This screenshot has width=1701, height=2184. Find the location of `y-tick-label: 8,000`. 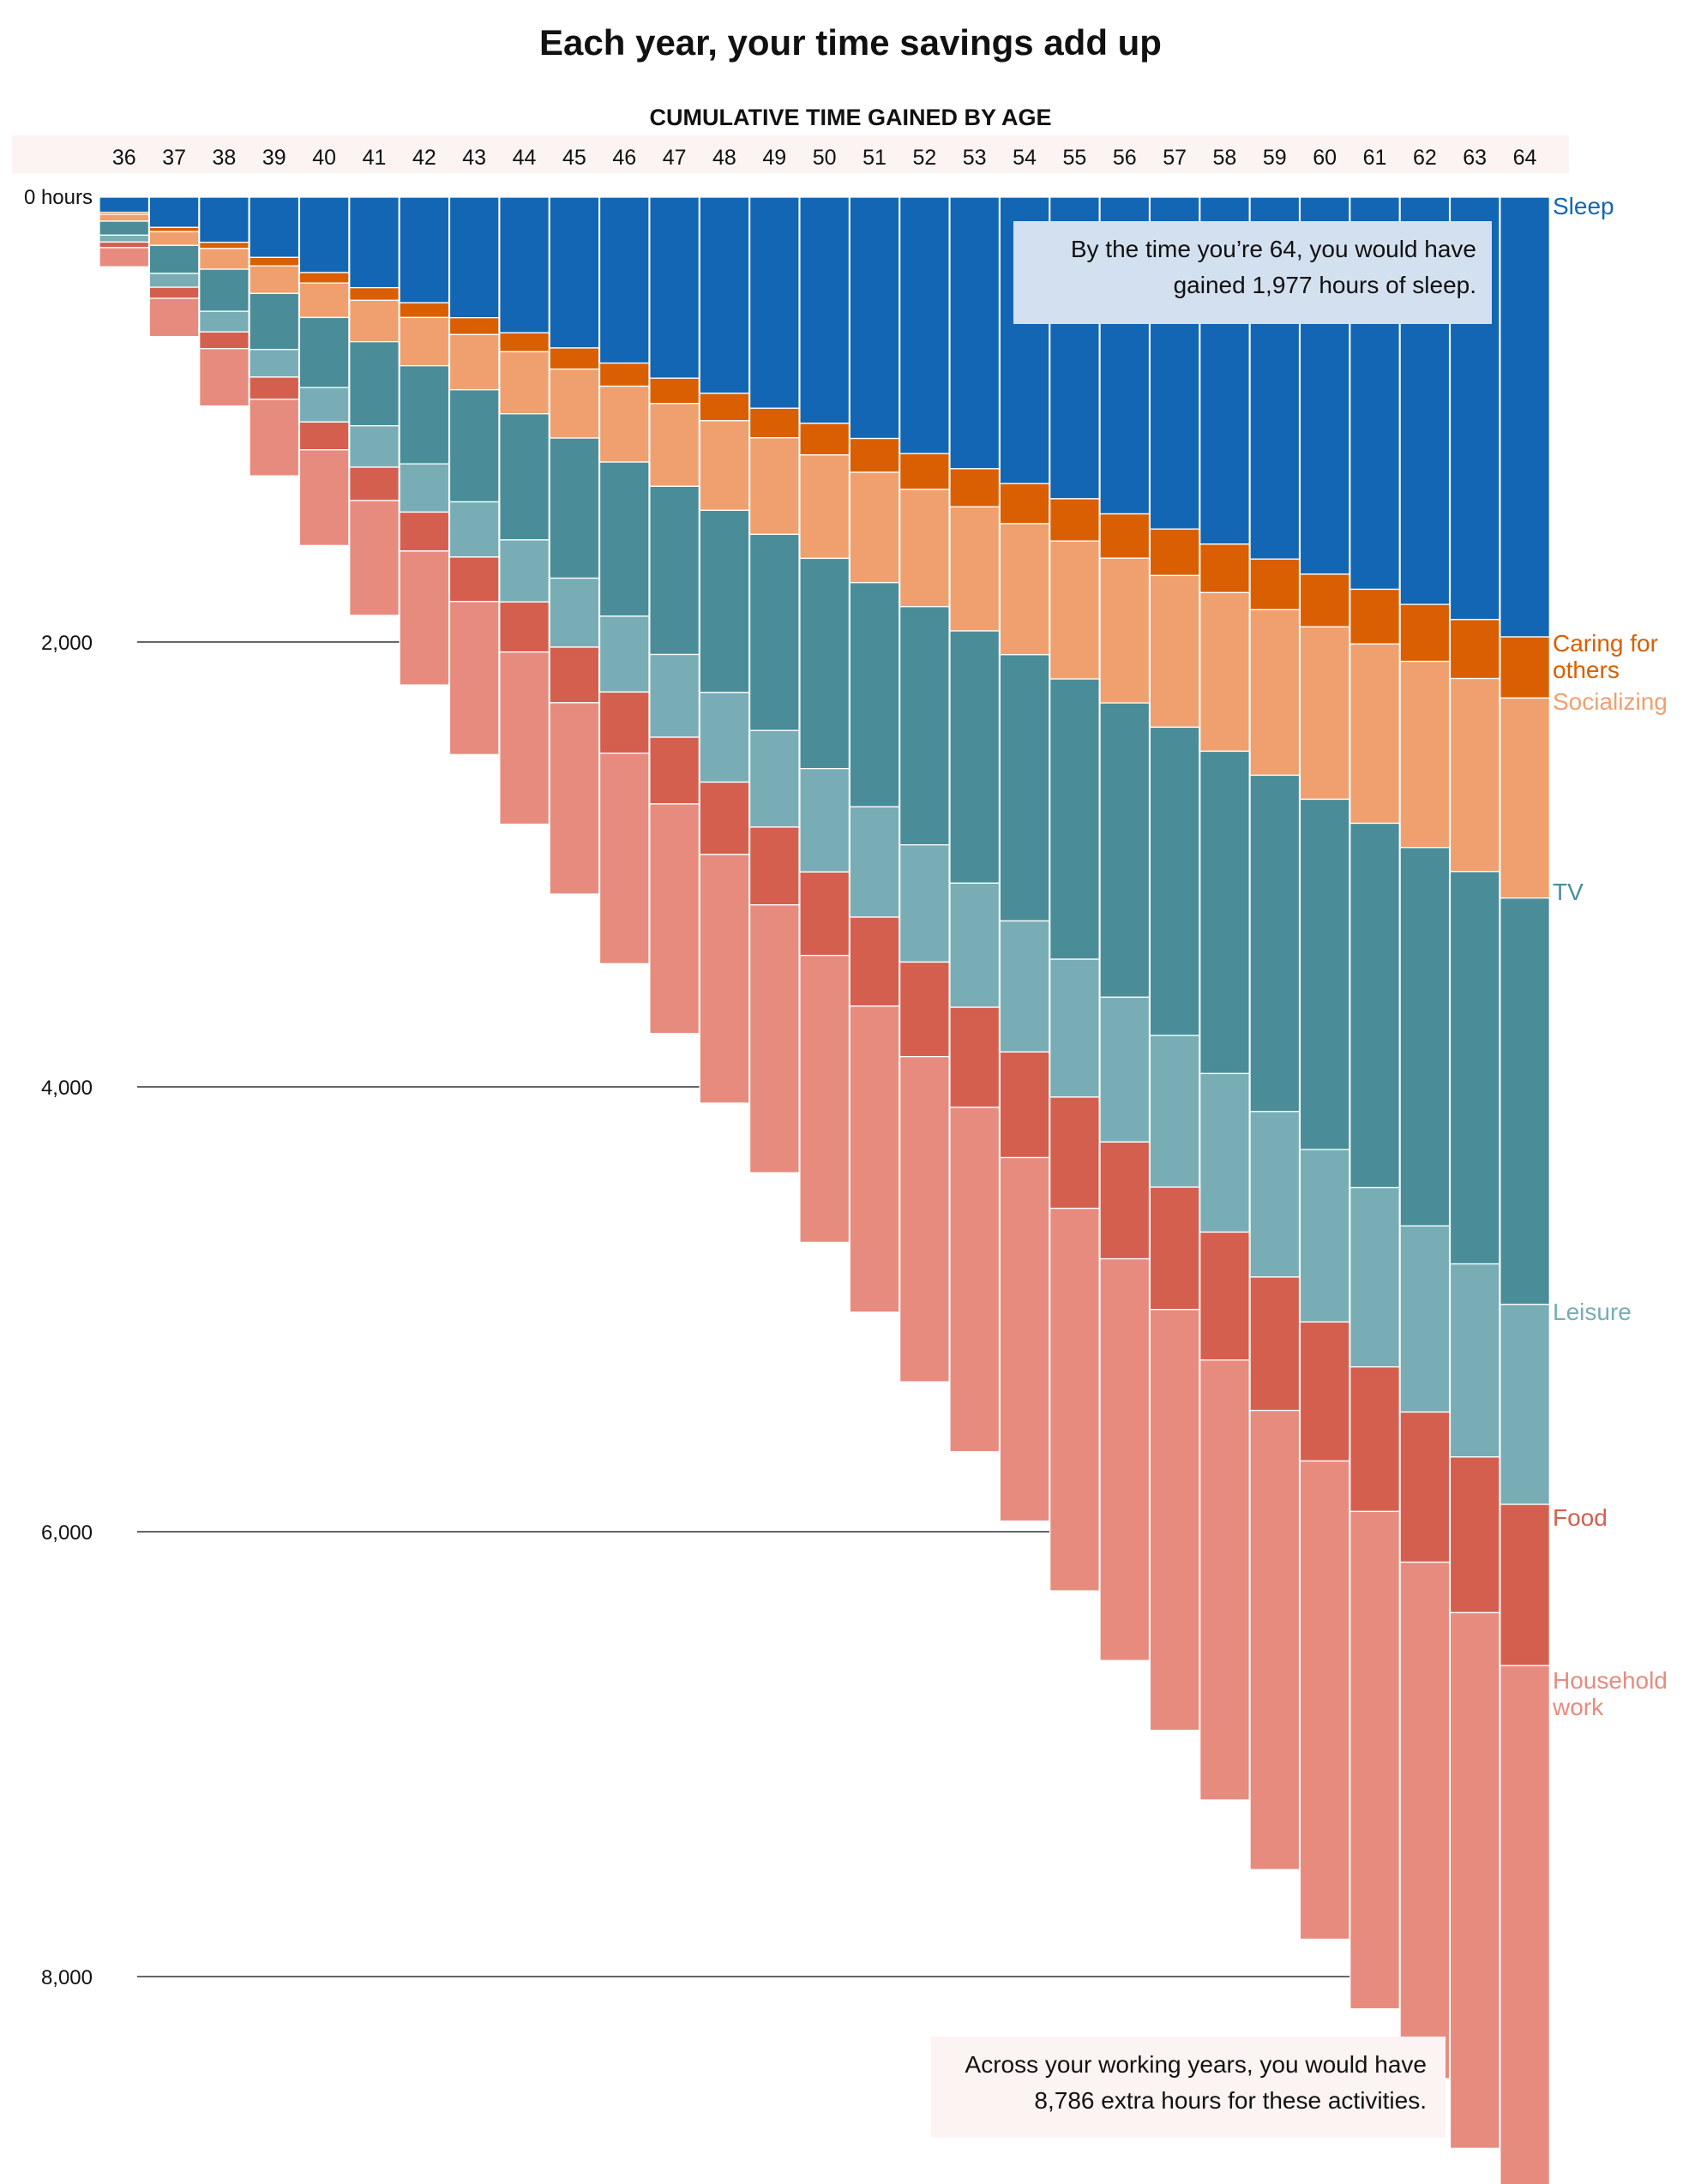

y-tick-label: 8,000 is located at coordinates (67, 1977).